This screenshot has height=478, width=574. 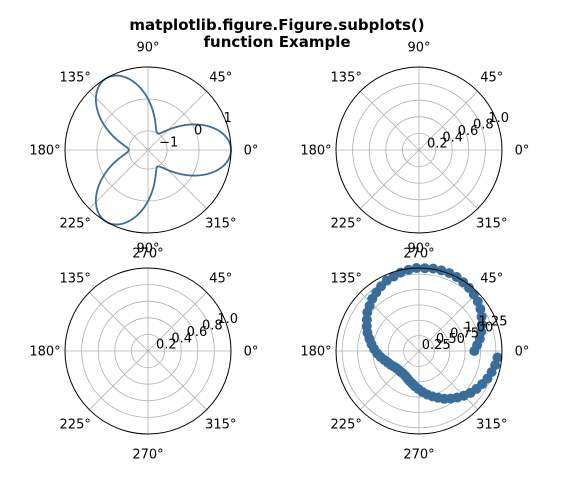 I want to click on radial-tick-label: −1, so click(x=168, y=143).